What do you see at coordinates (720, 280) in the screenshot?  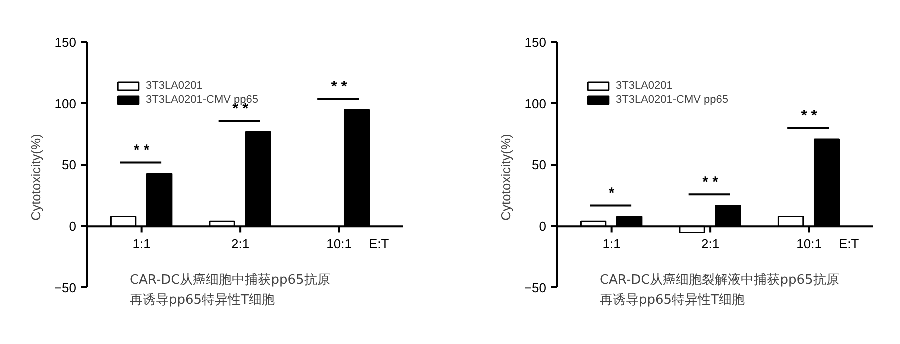 I see `annotation: CAR-DC从癌细胞裂解液中捕获pp65抗原` at bounding box center [720, 280].